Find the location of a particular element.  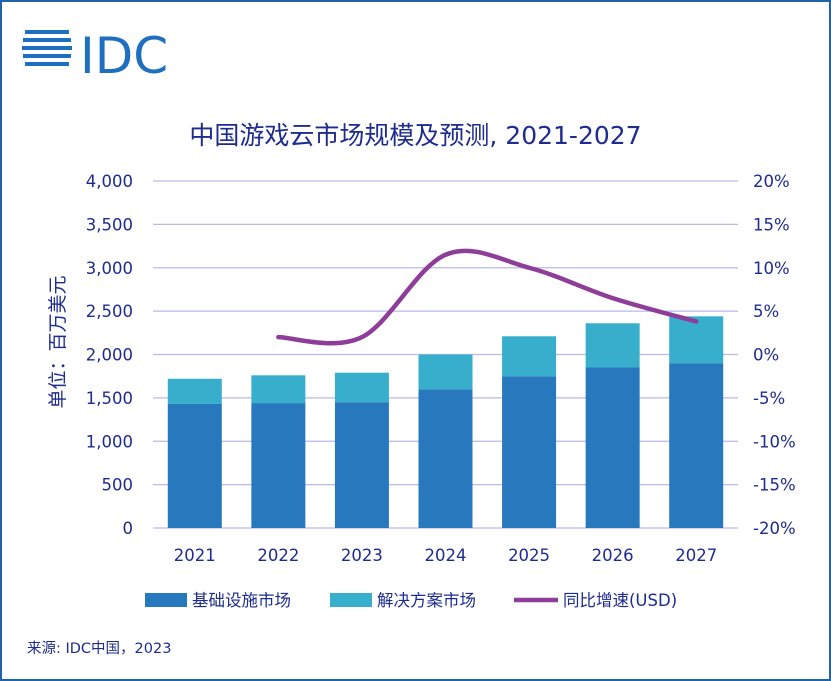

y2-tick-label: -15% is located at coordinates (774, 485).